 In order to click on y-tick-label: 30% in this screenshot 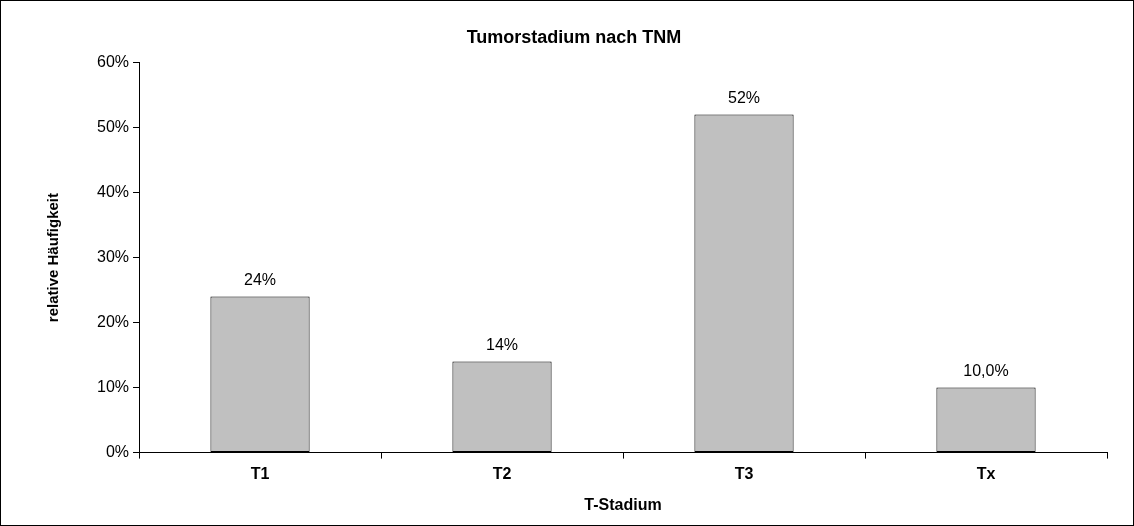, I will do `click(113, 257)`.